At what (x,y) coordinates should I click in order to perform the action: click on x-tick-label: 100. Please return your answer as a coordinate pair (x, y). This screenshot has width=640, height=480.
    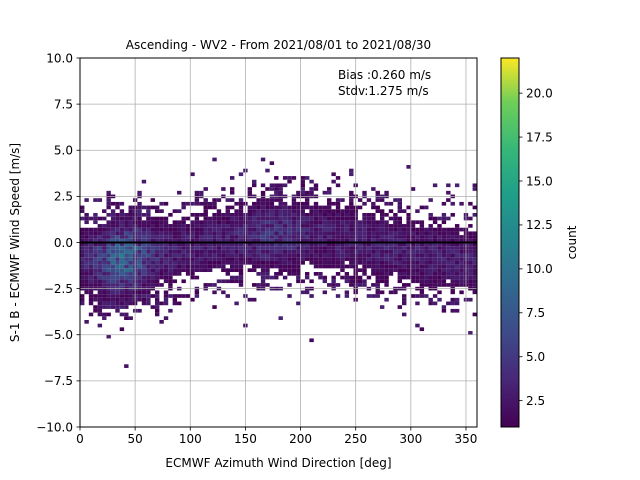
    Looking at the image, I should click on (190, 439).